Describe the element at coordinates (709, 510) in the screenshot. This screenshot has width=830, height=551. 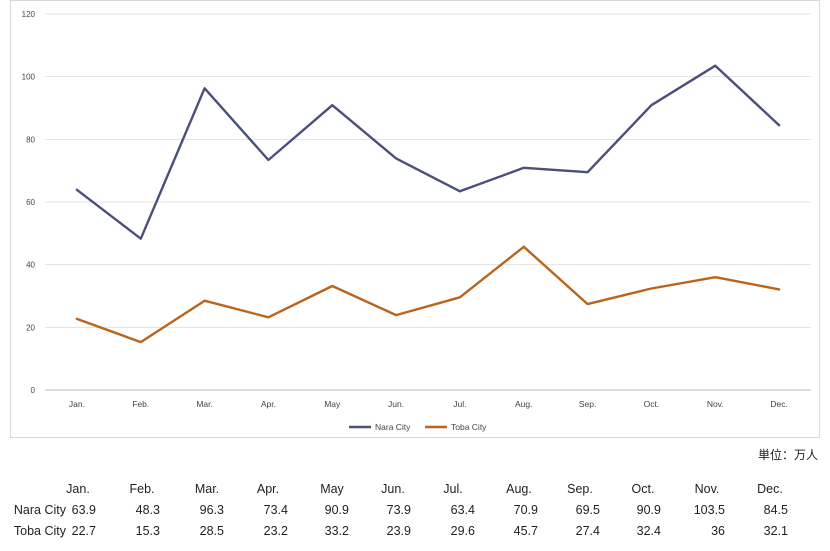
I see `table-cell: 103.5` at that location.